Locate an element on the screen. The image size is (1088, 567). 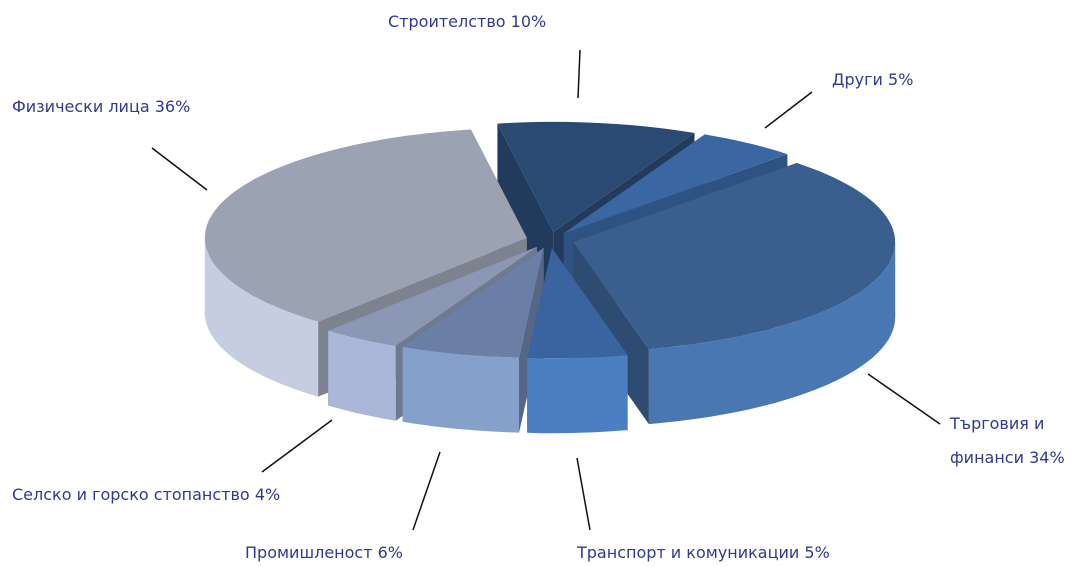
label-value: 34% is located at coordinates (1047, 457).